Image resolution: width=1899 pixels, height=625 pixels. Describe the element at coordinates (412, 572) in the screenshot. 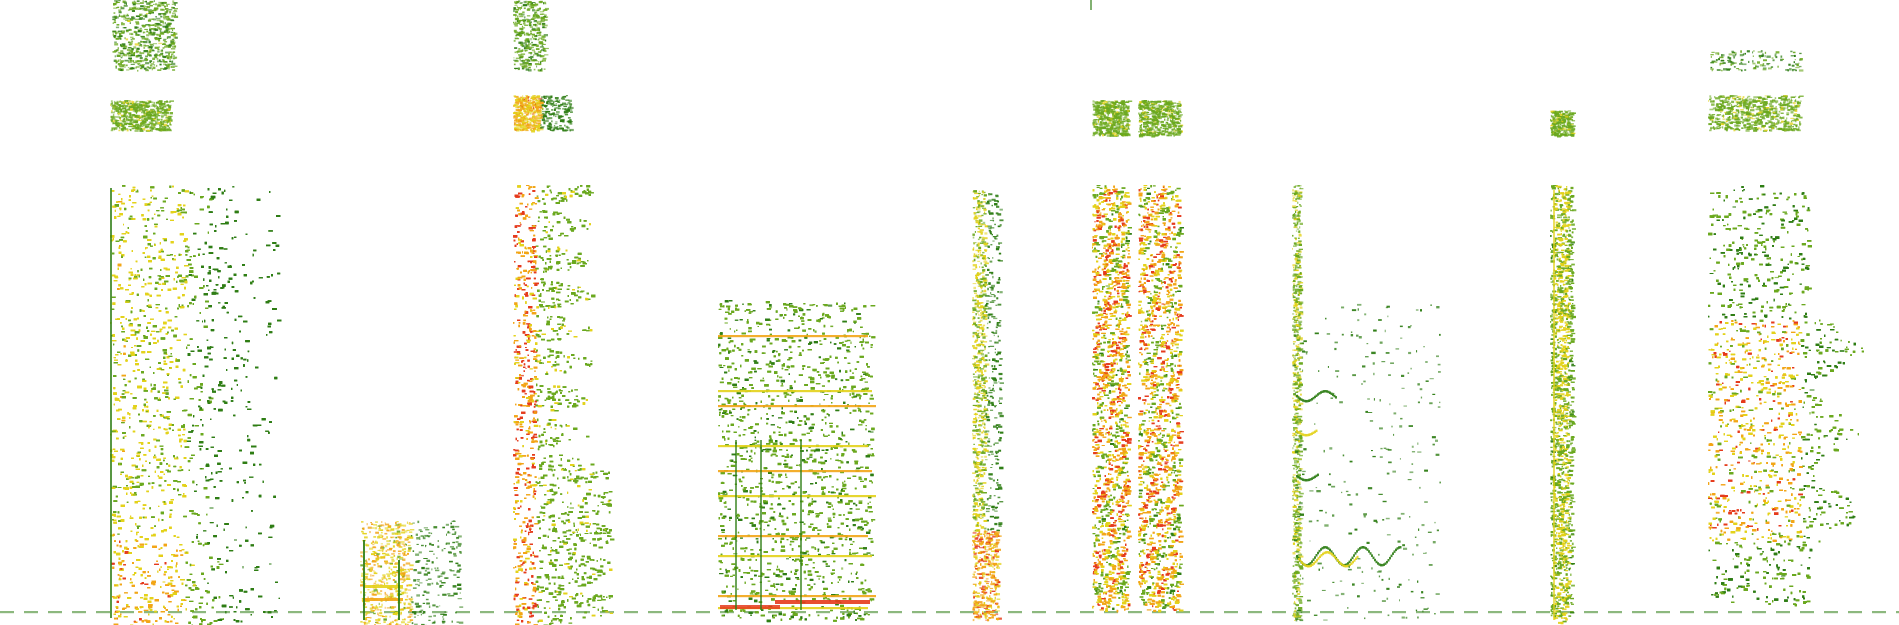

I see `chirp-low` at that location.